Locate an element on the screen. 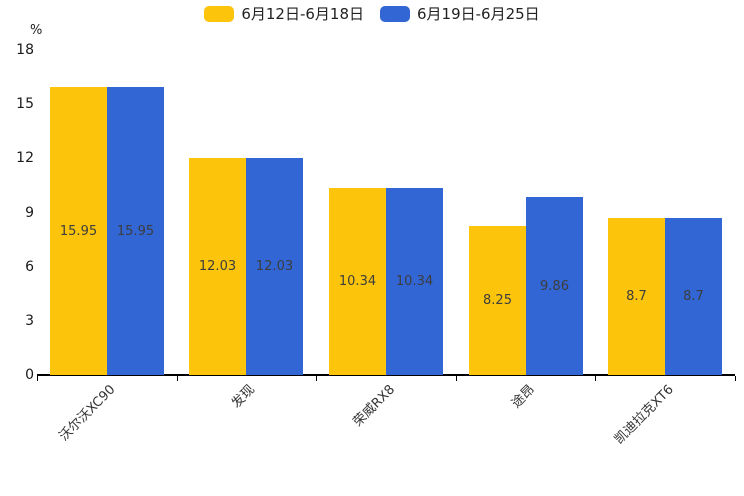 The height and width of the screenshot is (496, 744). x-axis-category-label: 凯迪拉克XT6 is located at coordinates (644, 415).